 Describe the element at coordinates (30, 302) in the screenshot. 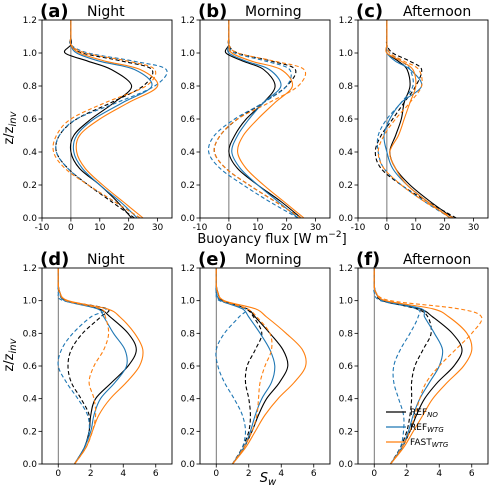

I see `panel-d-ytick-label: 1.0` at that location.